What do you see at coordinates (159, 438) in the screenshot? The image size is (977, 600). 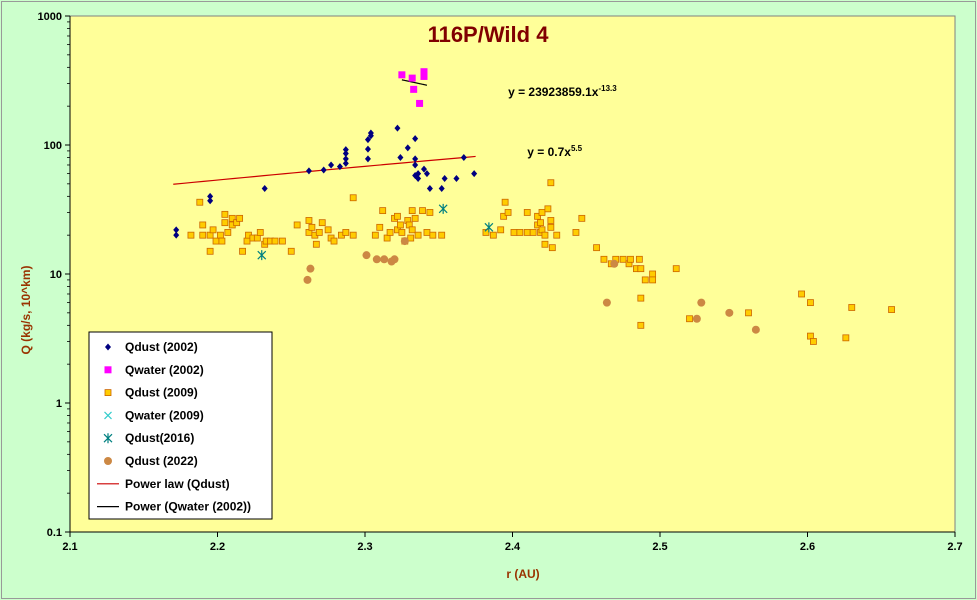 I see `legend-label: Qdust(2016)` at bounding box center [159, 438].